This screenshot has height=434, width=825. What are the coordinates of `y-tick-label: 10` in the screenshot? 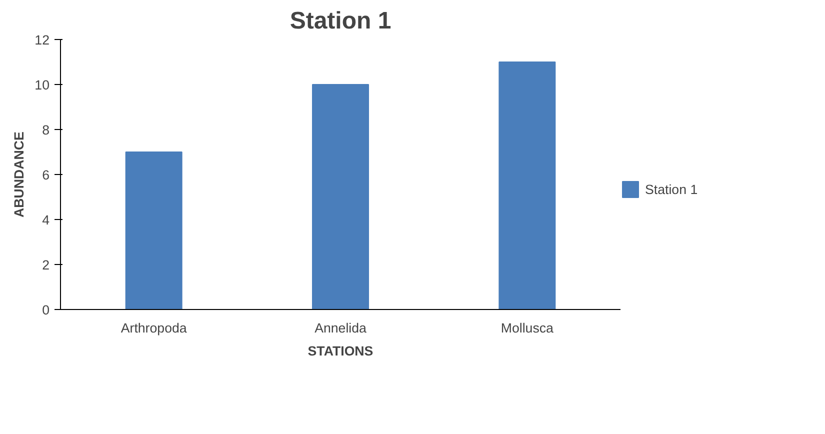 It's located at (42, 85).